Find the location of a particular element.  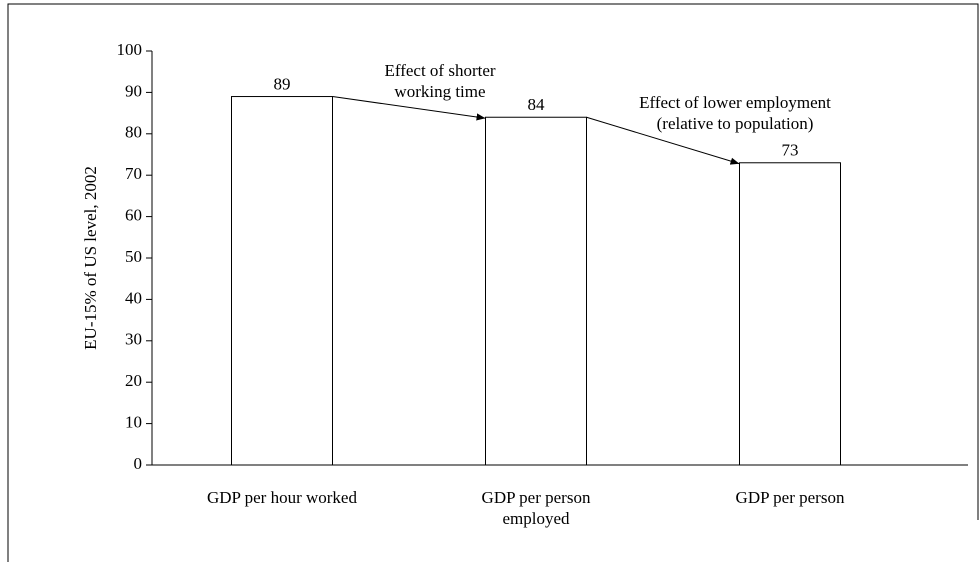

annotation: Effect of shorter working time is located at coordinates (440, 81).